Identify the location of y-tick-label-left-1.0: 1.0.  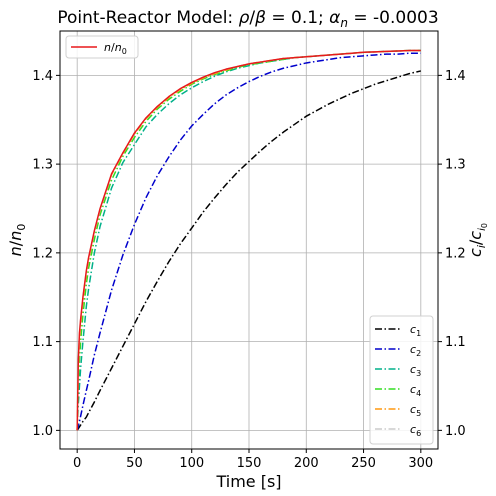
(42, 431).